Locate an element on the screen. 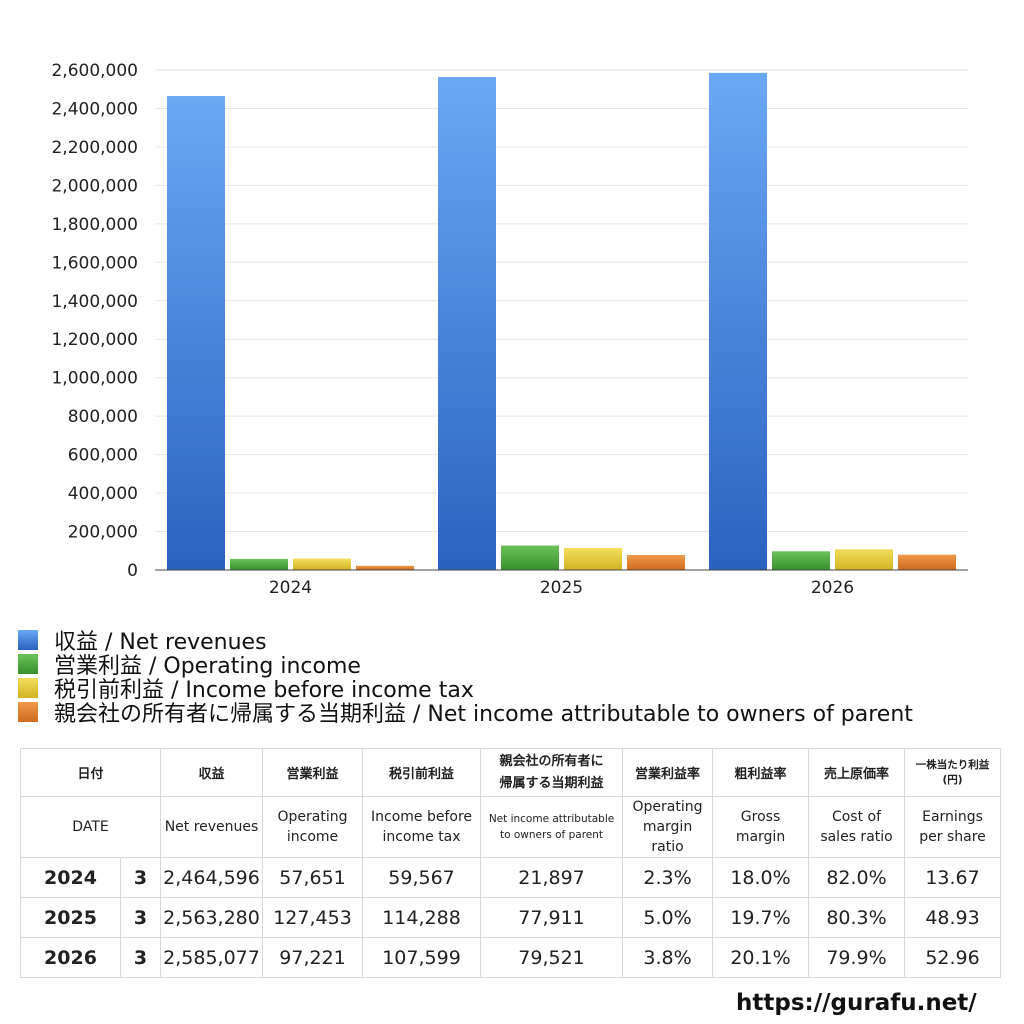  header-operating-income-jp: 営業利益 is located at coordinates (313, 772).